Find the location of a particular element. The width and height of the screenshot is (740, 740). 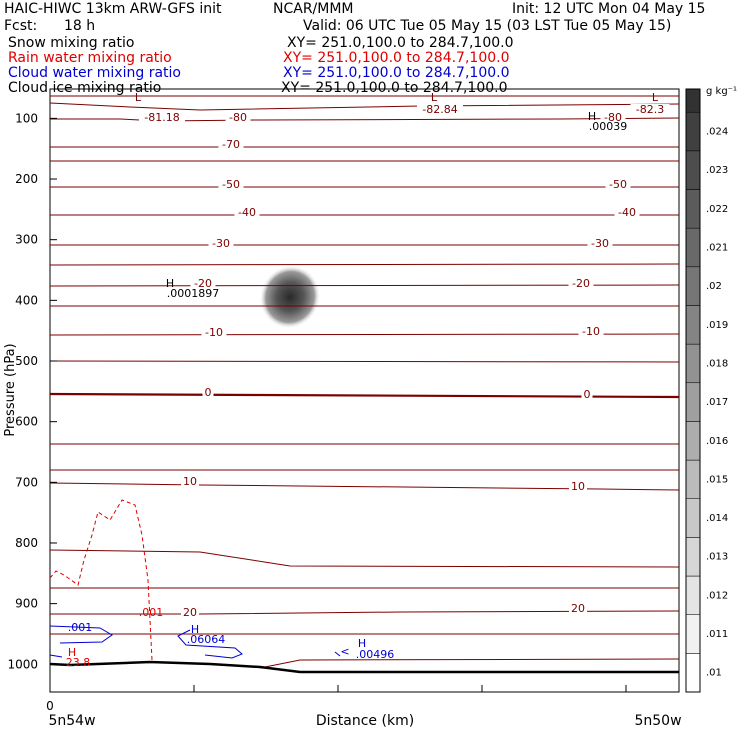

y-axis-title: Pressure (hPa) is located at coordinates (10, 389).